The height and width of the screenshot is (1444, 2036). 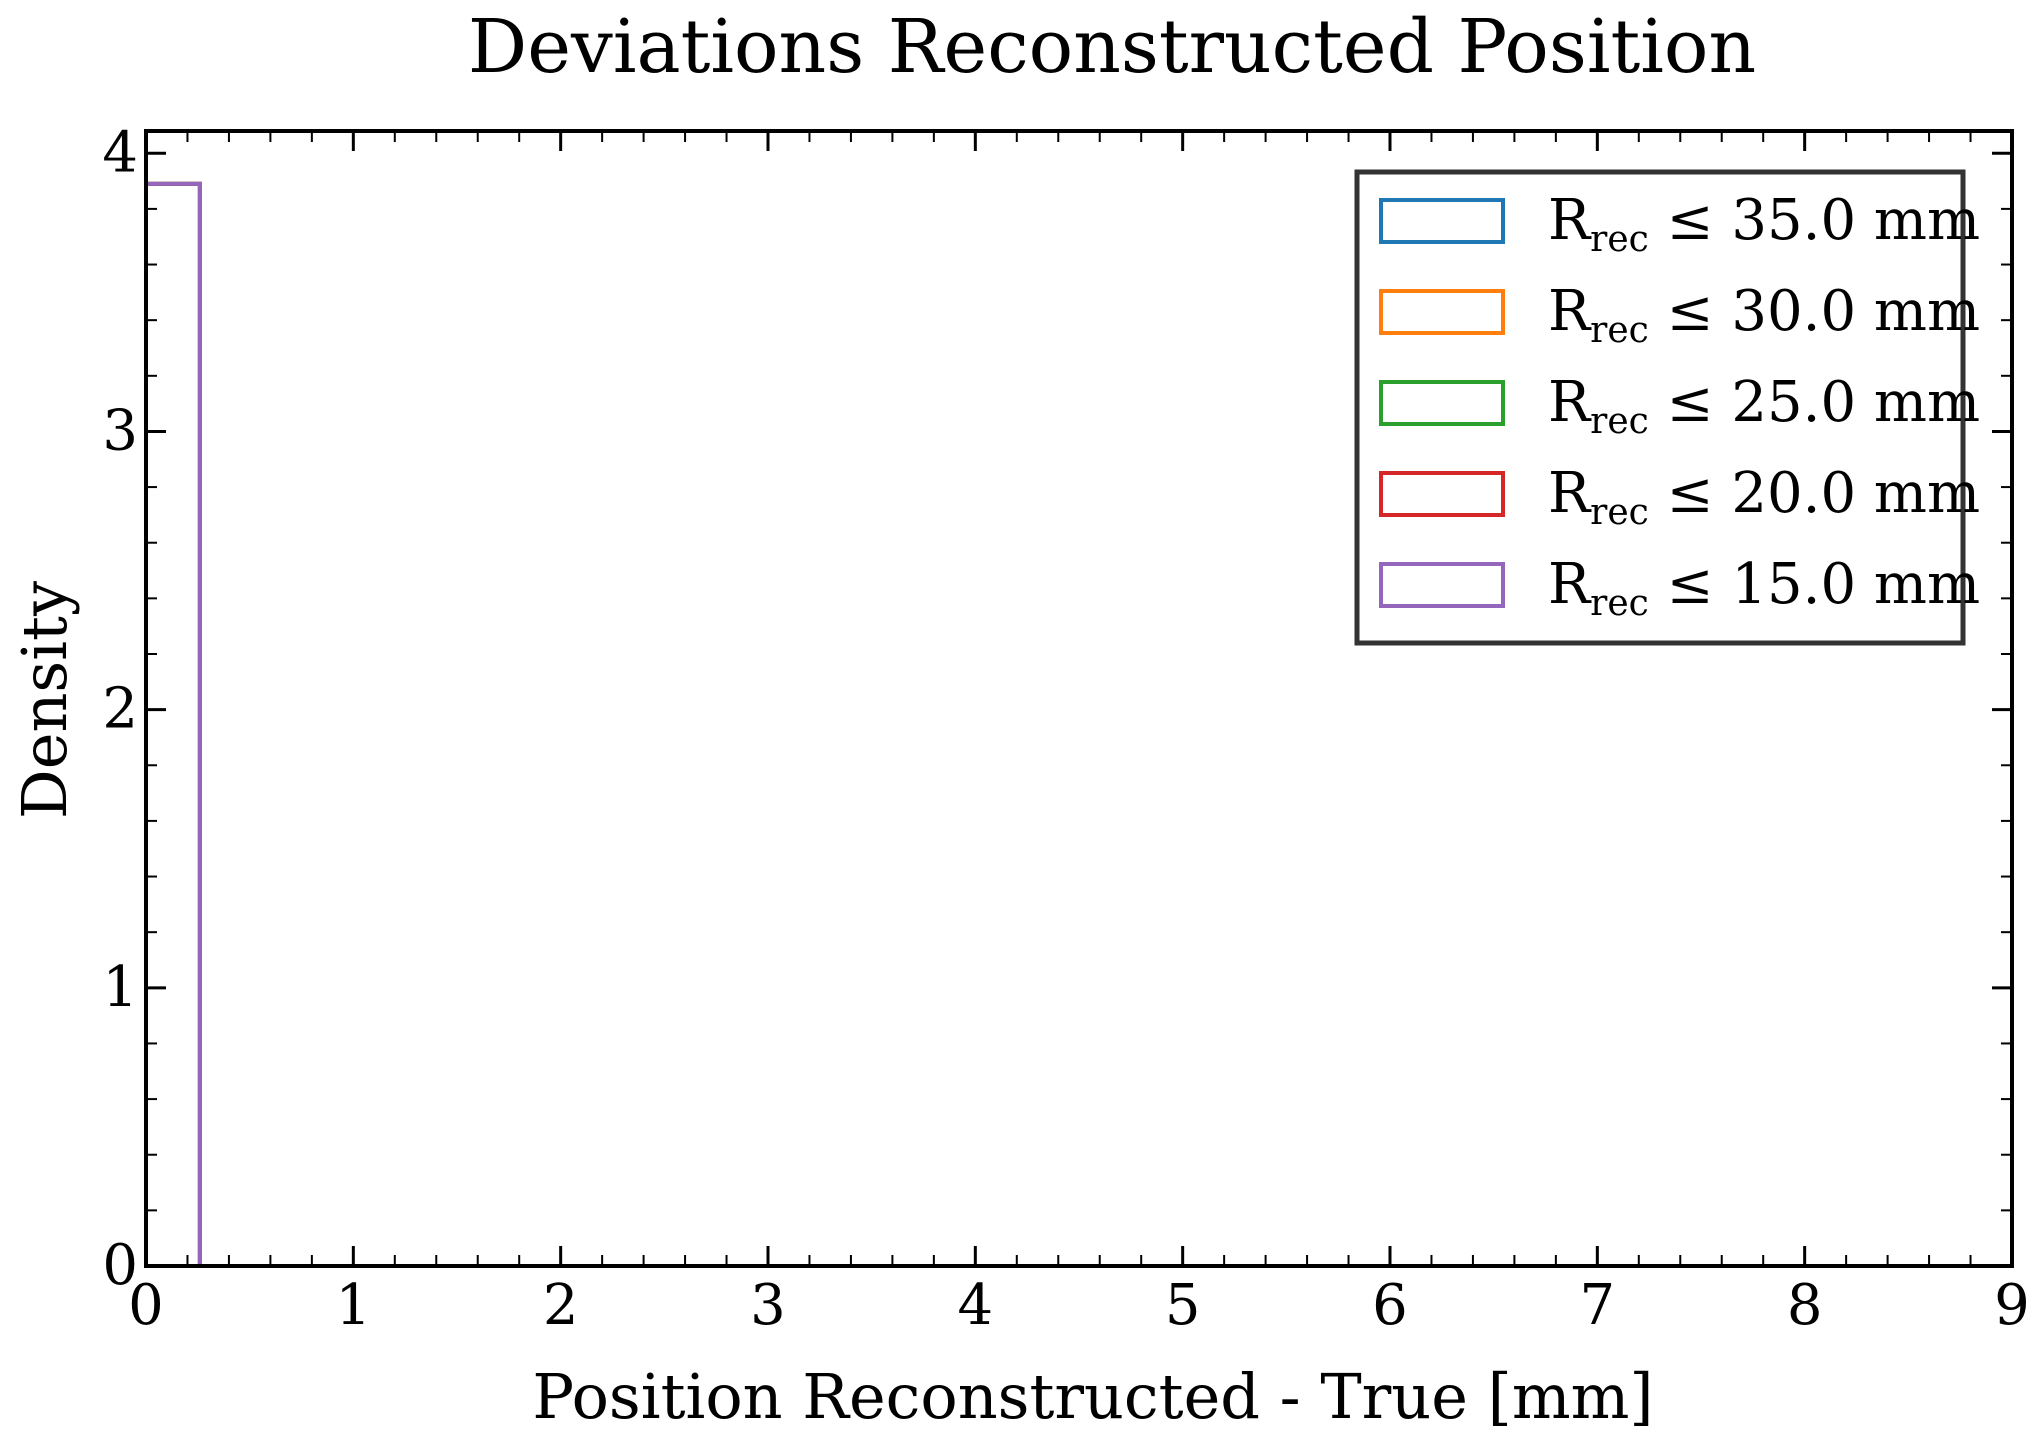 What do you see at coordinates (1183, 1305) in the screenshot?
I see `x-tick-label: 5` at bounding box center [1183, 1305].